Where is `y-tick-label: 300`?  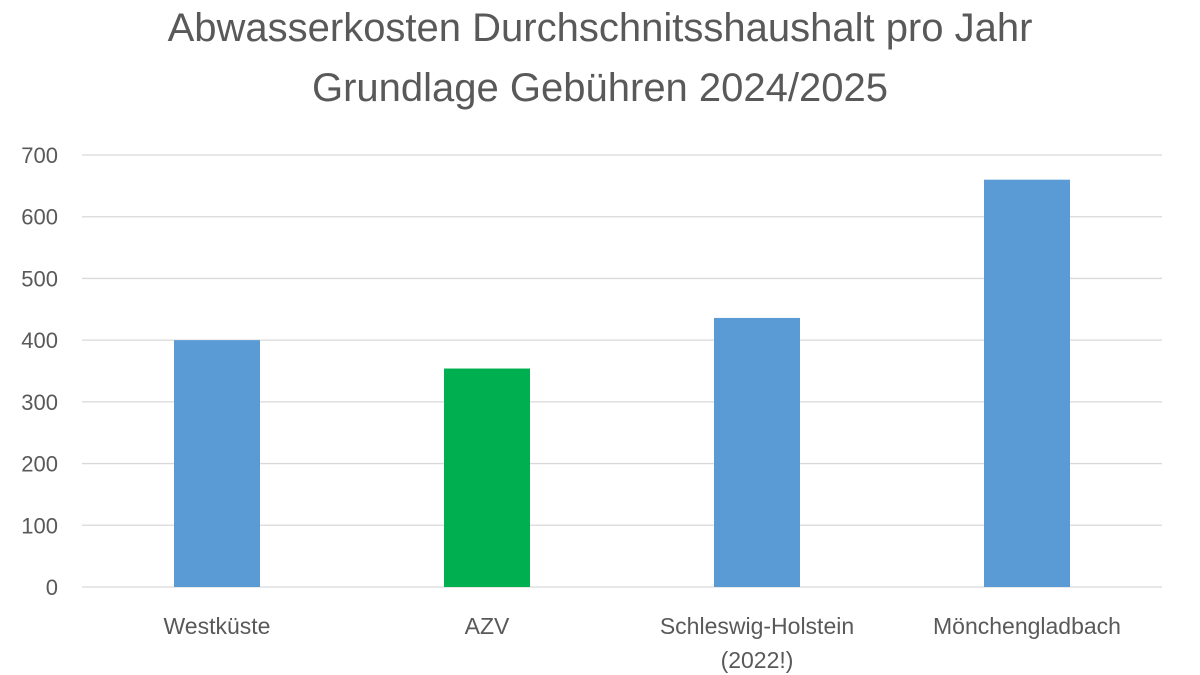 y-tick-label: 300 is located at coordinates (39, 402).